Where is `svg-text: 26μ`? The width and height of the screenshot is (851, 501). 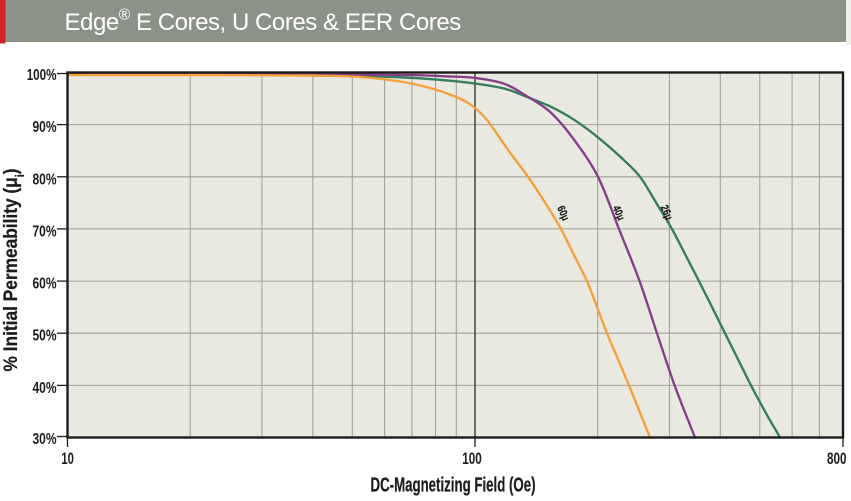
svg-text: 26μ is located at coordinates (666, 212).